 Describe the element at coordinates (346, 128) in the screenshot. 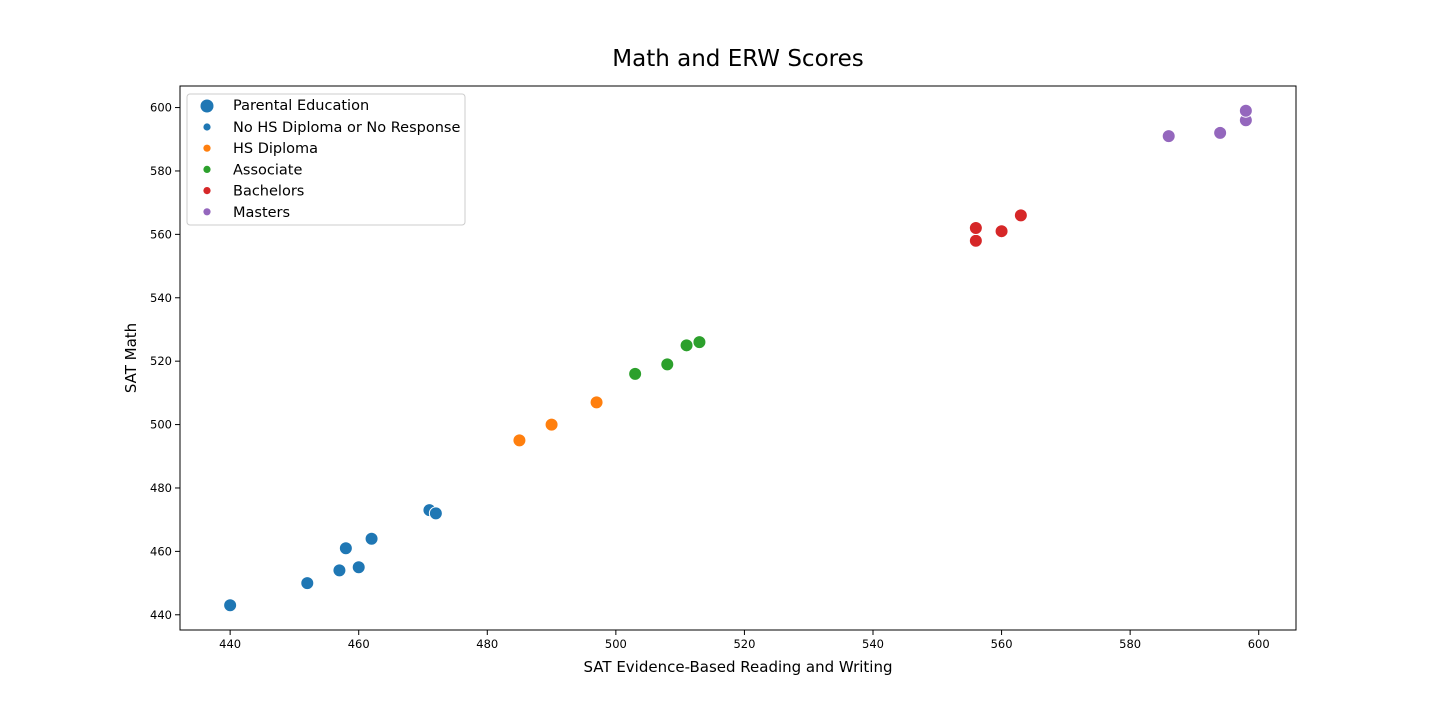

I see `legend-entry: No HS Diploma or No Response` at that location.